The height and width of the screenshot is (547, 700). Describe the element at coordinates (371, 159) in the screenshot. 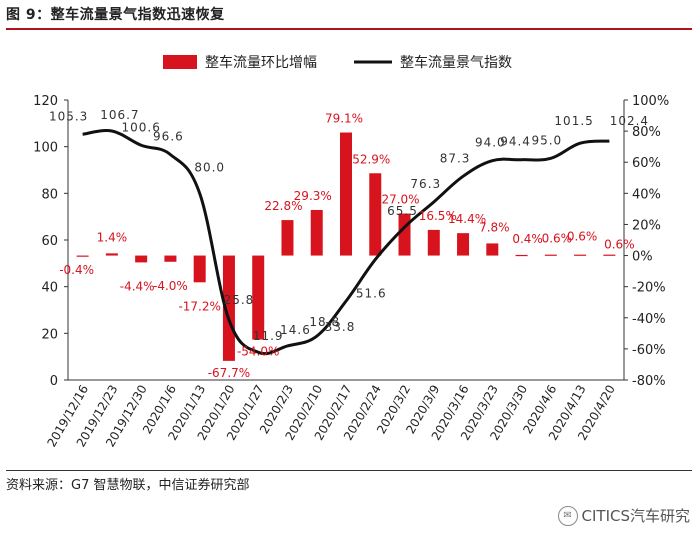

I see `bar-data-label: 52.9%` at that location.